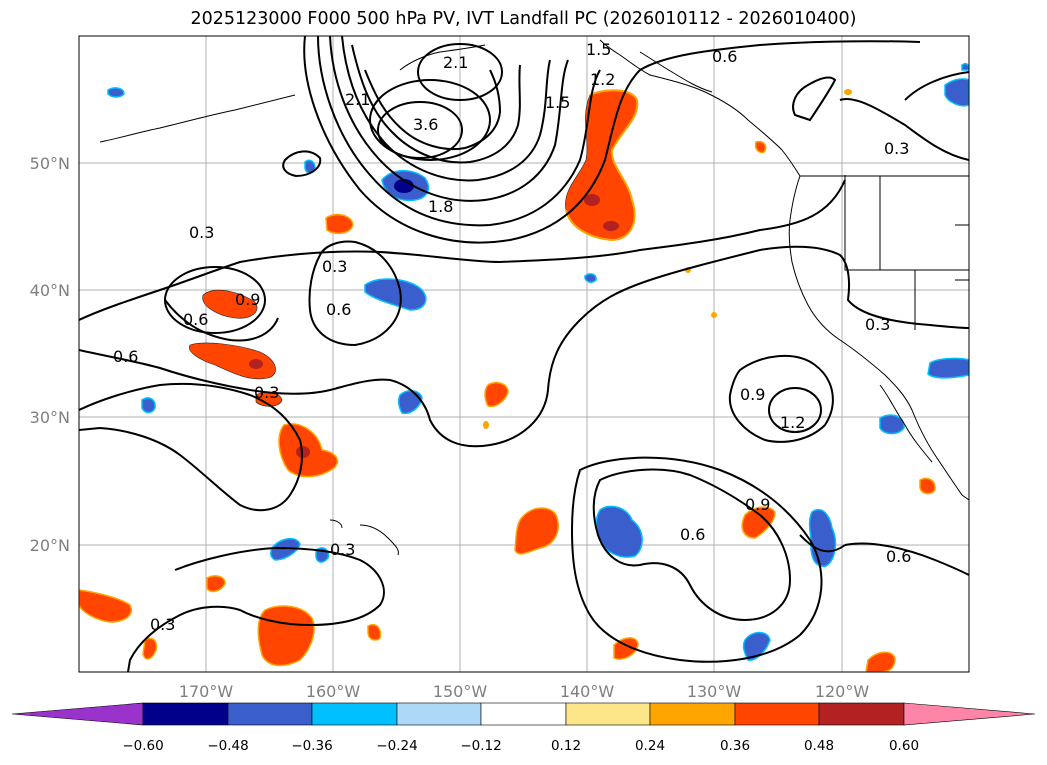 This screenshot has width=1047, height=765. What do you see at coordinates (714, 691) in the screenshot?
I see `lon-label: 130°W` at bounding box center [714, 691].